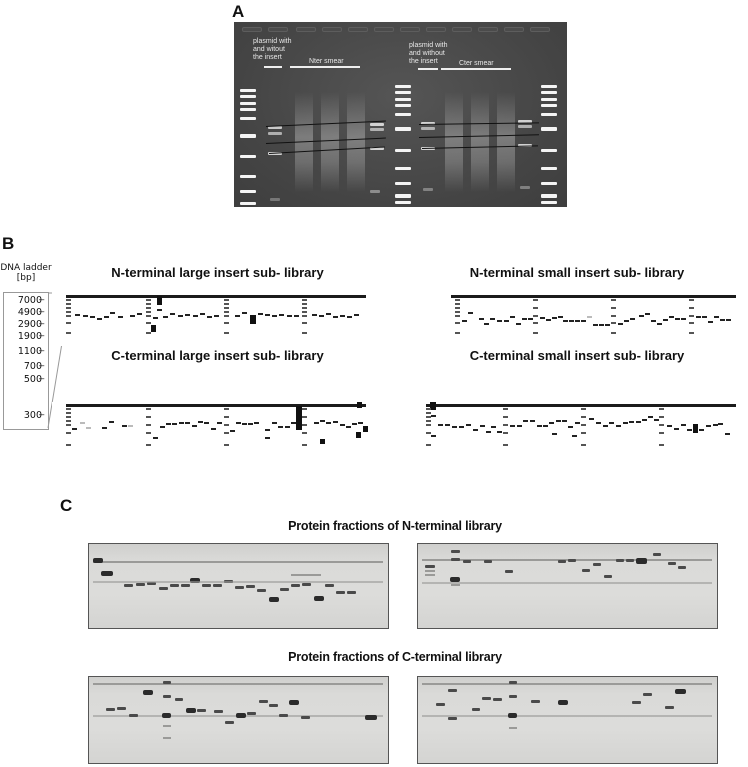  Describe the element at coordinates (32, 415) in the screenshot. I see `ladder-value: 300` at that location.